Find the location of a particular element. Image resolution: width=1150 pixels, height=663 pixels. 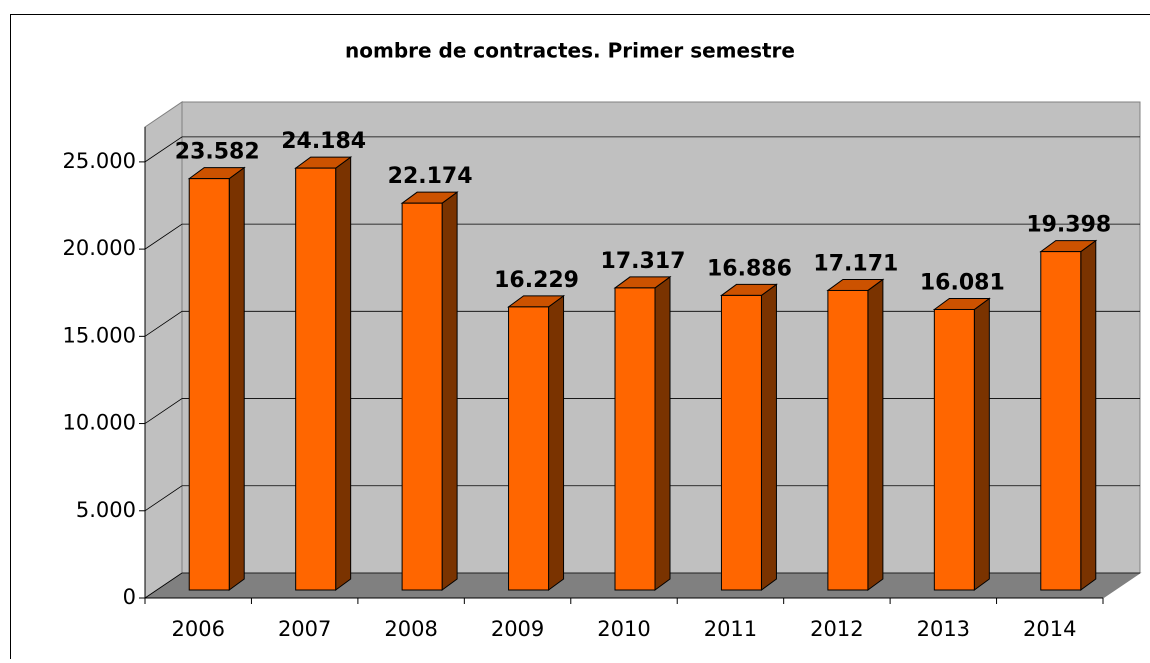

value-label: 19.398 is located at coordinates (1068, 225).